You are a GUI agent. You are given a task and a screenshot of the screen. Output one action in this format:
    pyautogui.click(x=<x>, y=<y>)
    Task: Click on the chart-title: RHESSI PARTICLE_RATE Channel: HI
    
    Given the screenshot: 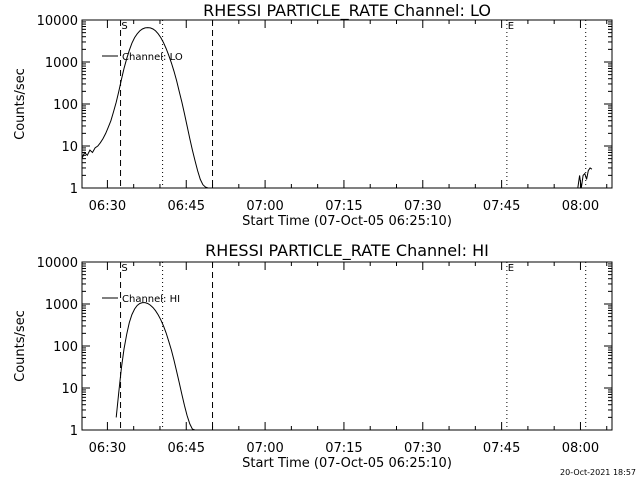 What is the action you would take?
    pyautogui.click(x=347, y=251)
    